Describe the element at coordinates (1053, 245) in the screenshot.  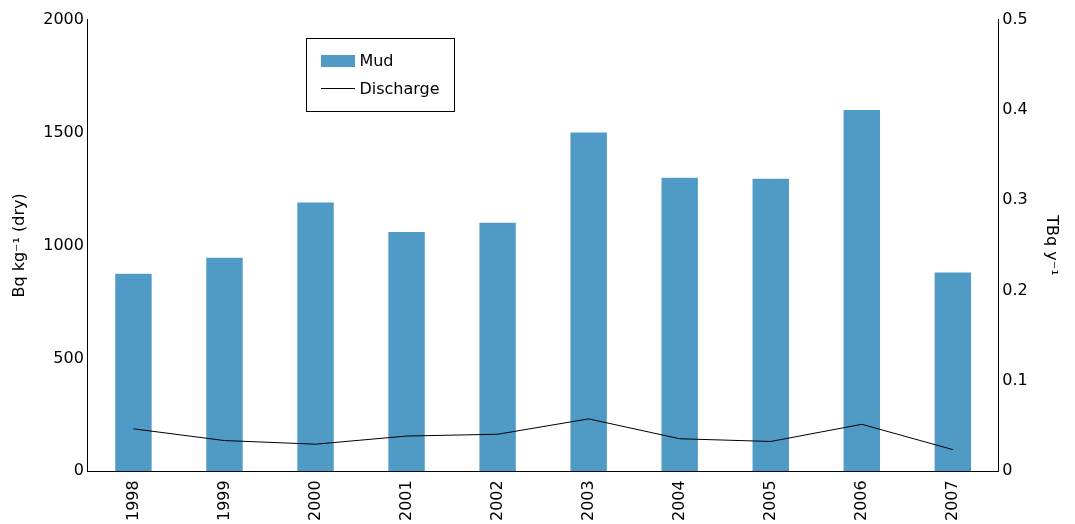
I see `y2-axis-title: TBq y⁻¹` at that location.